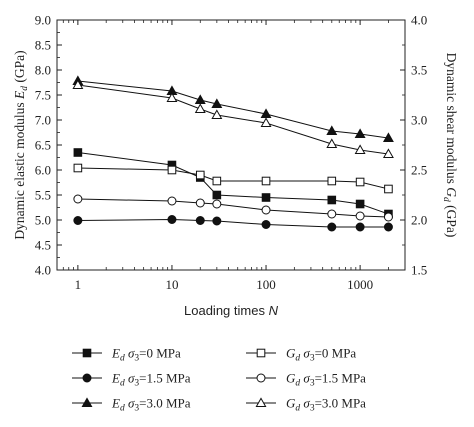 This screenshot has width=474, height=427. I want to click on legend-label: Gd σ3=0 MPa, so click(321, 355).